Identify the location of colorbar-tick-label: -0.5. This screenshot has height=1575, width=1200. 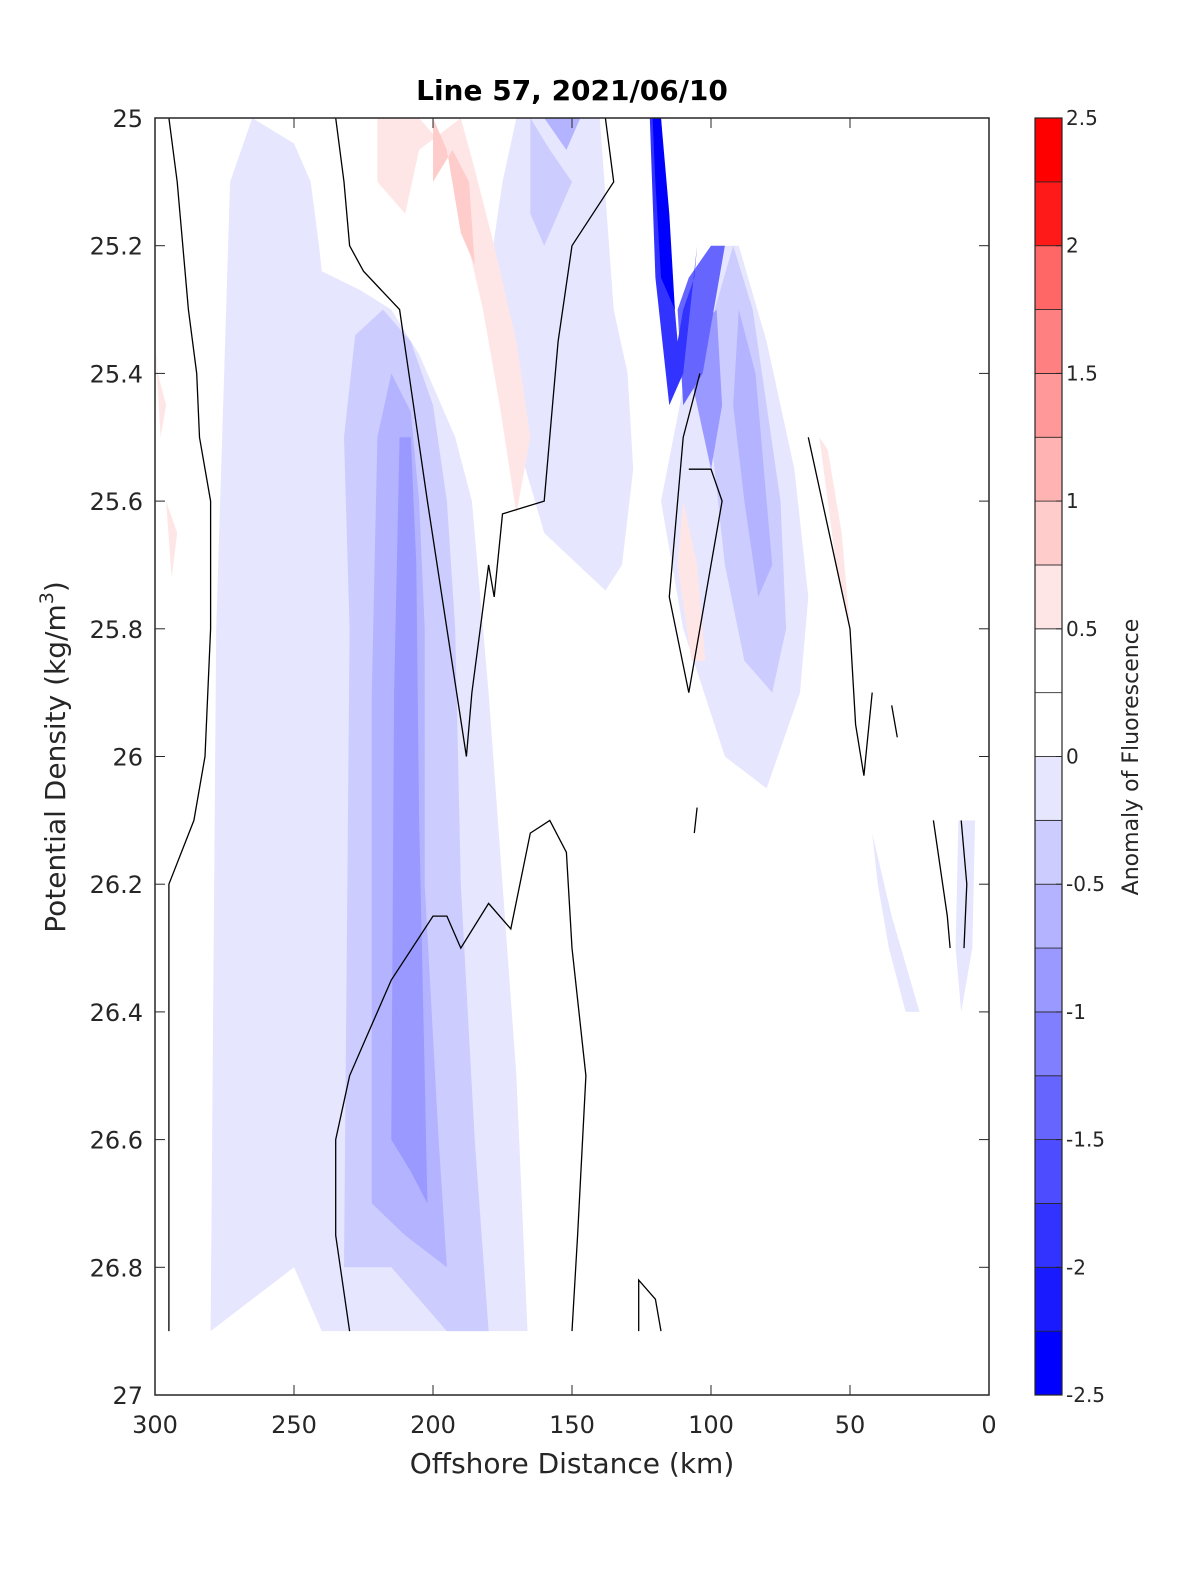
(1085, 884).